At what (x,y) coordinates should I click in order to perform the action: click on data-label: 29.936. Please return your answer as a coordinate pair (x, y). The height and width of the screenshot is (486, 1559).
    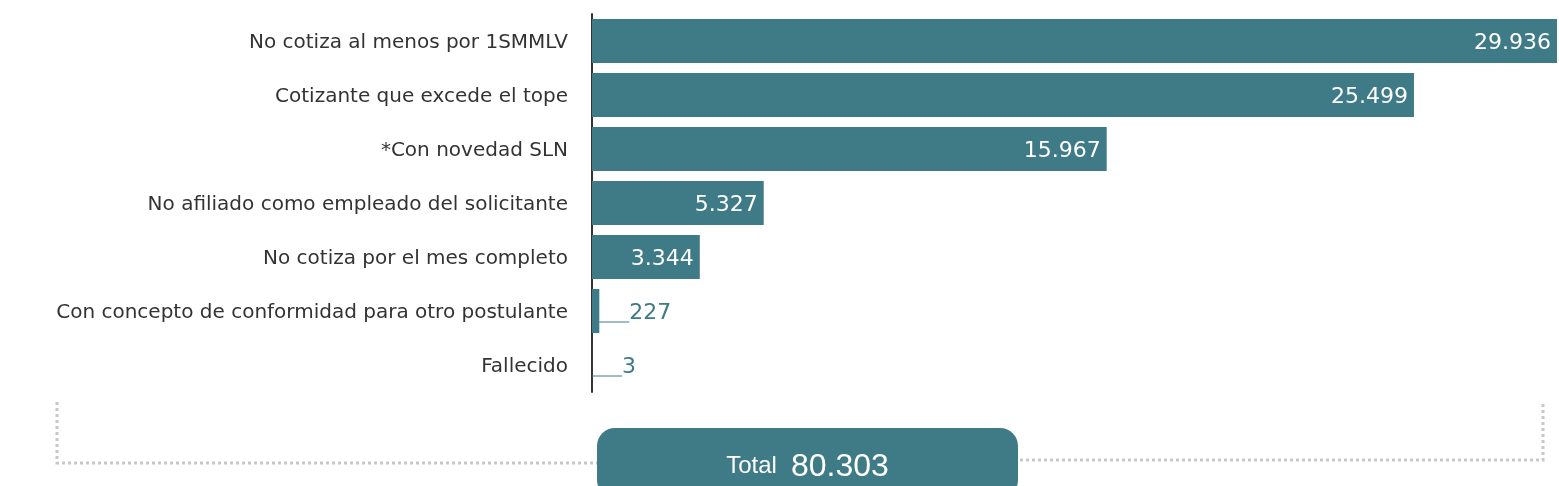
    Looking at the image, I should click on (1512, 41).